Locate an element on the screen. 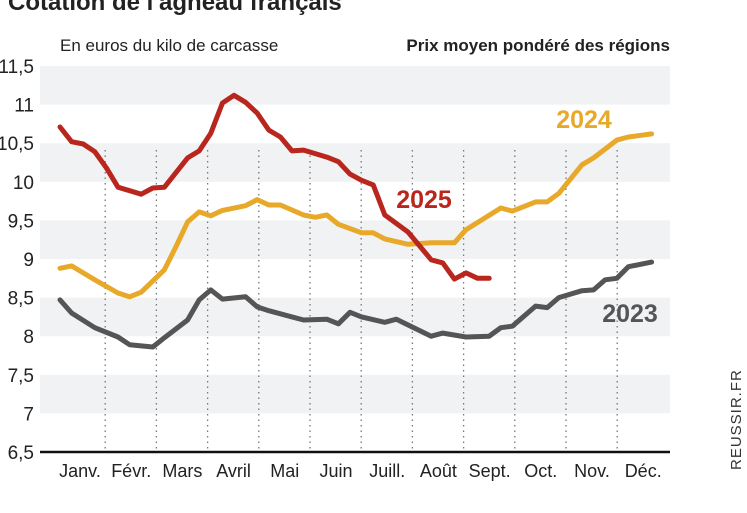 The image size is (747, 513). x-tick-label: Sept. is located at coordinates (490, 471).